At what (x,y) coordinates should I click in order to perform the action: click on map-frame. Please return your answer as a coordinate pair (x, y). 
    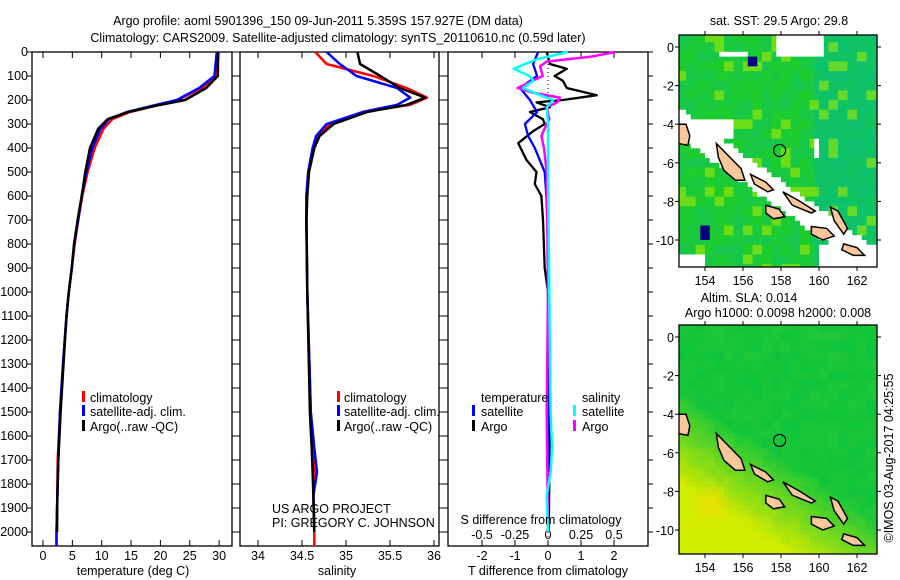
    Looking at the image, I should click on (778, 439).